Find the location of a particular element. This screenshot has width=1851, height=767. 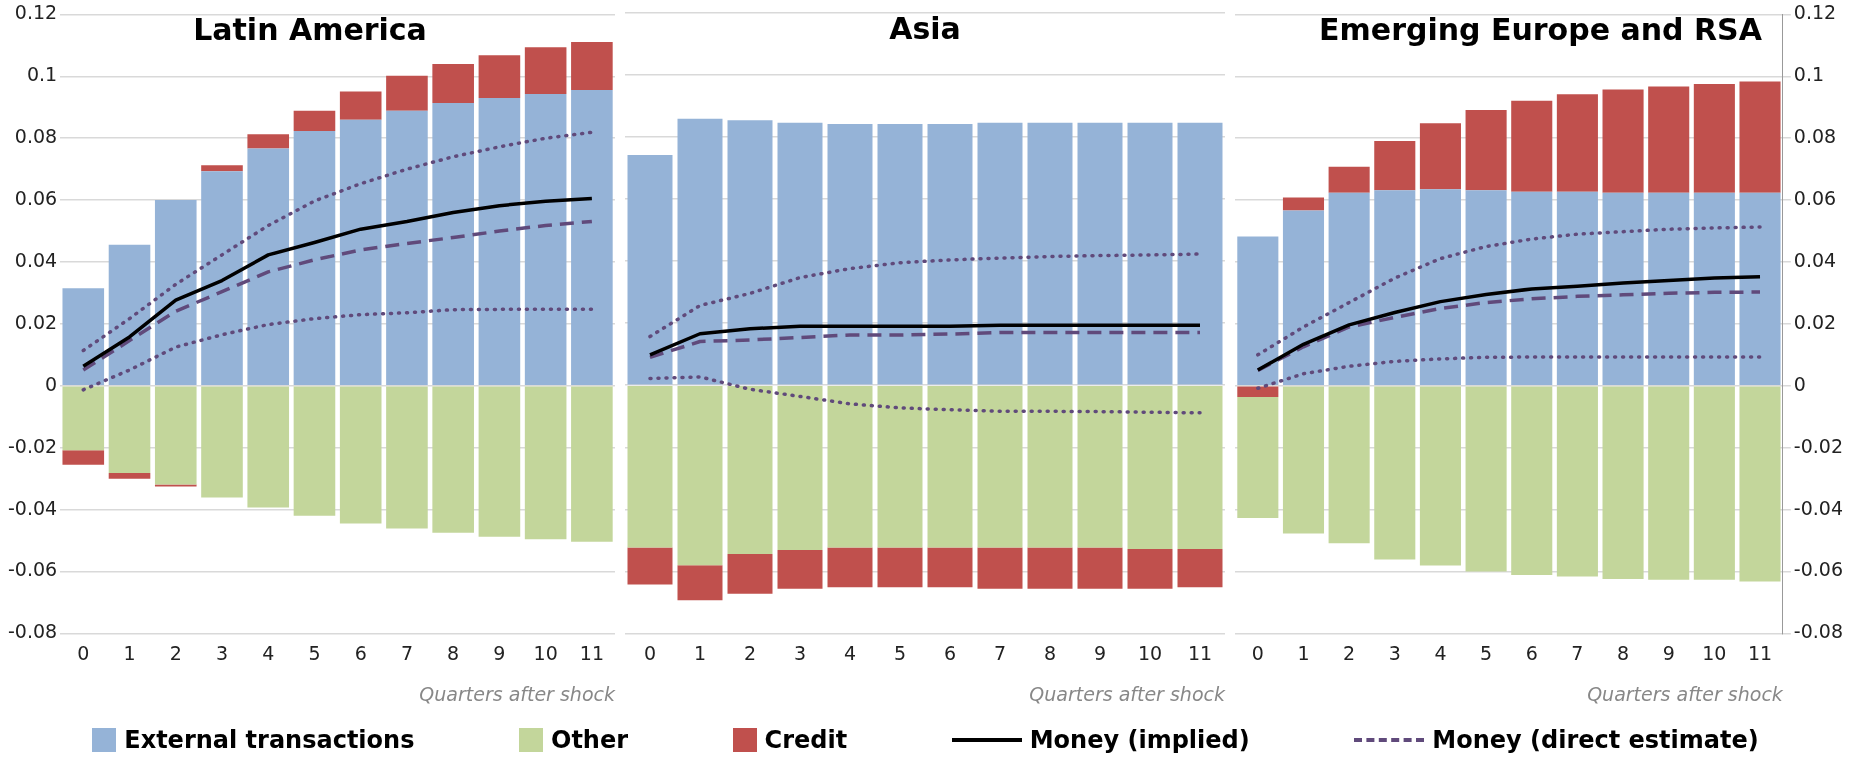

legend-label: Credit is located at coordinates (806, 740).